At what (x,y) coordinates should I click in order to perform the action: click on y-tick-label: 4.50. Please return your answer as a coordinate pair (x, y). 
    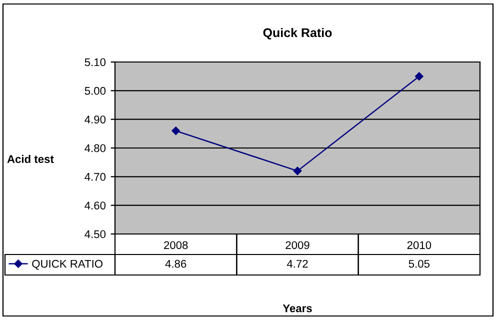
    Looking at the image, I should click on (95, 234).